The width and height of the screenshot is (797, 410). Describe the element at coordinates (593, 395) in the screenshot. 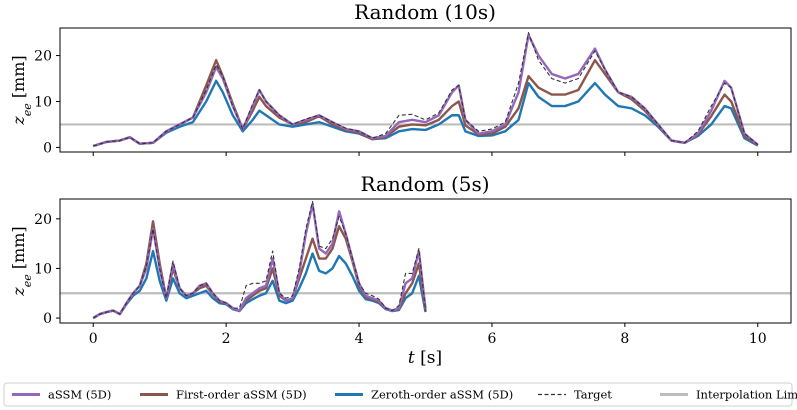

I see `legend-label-target: Target` at that location.